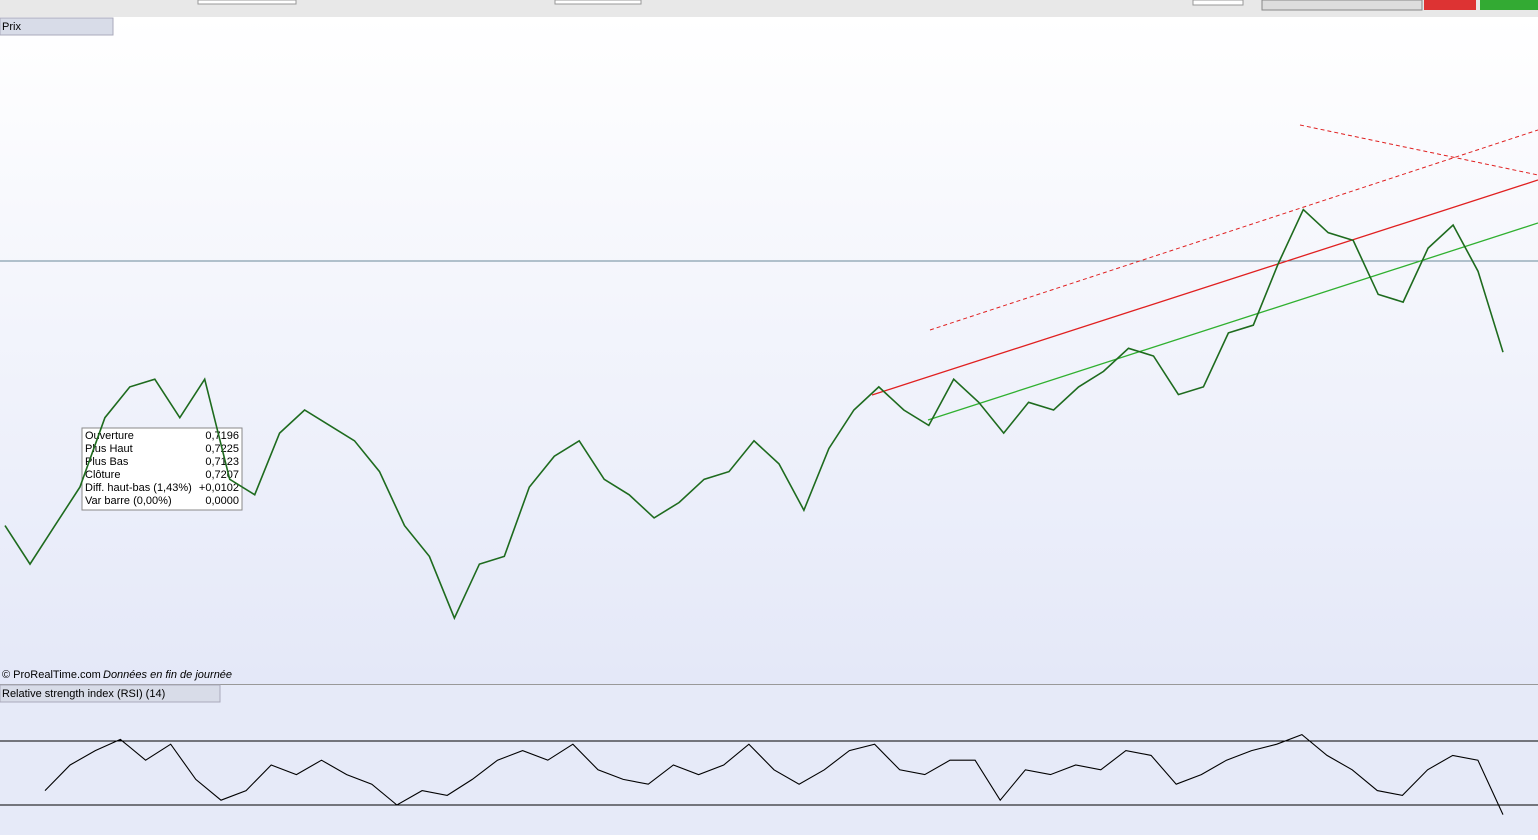  I want to click on info-value: 0,0000, so click(222, 501).